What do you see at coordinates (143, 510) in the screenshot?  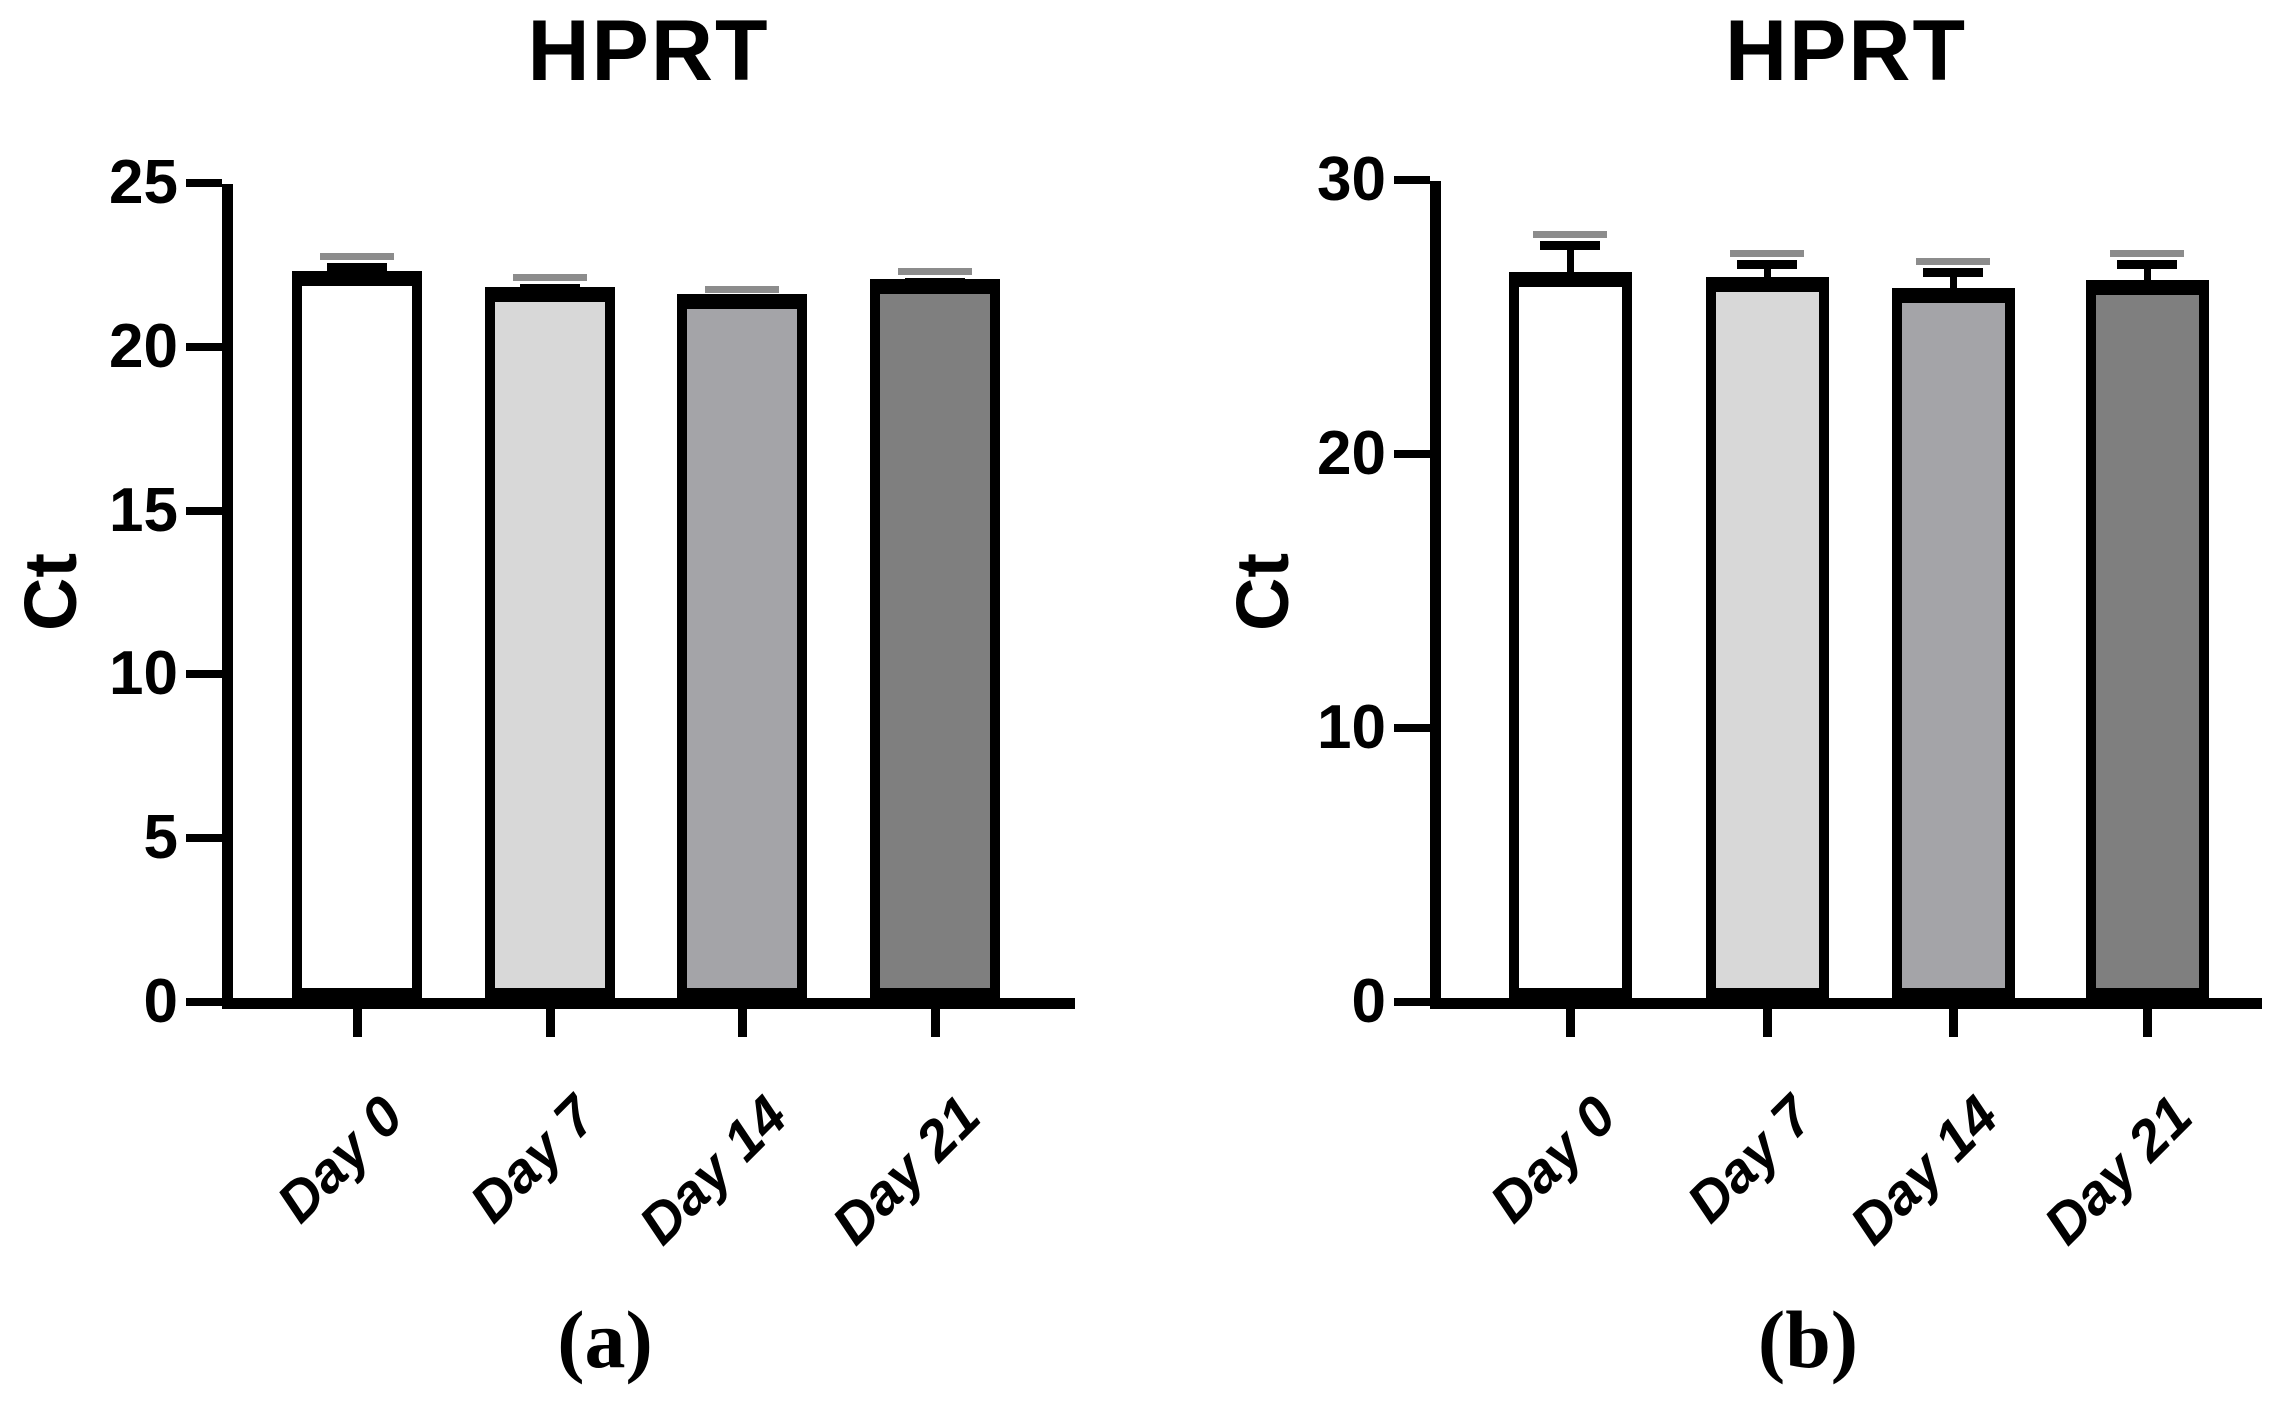 I see `y-tick-label: 15` at bounding box center [143, 510].